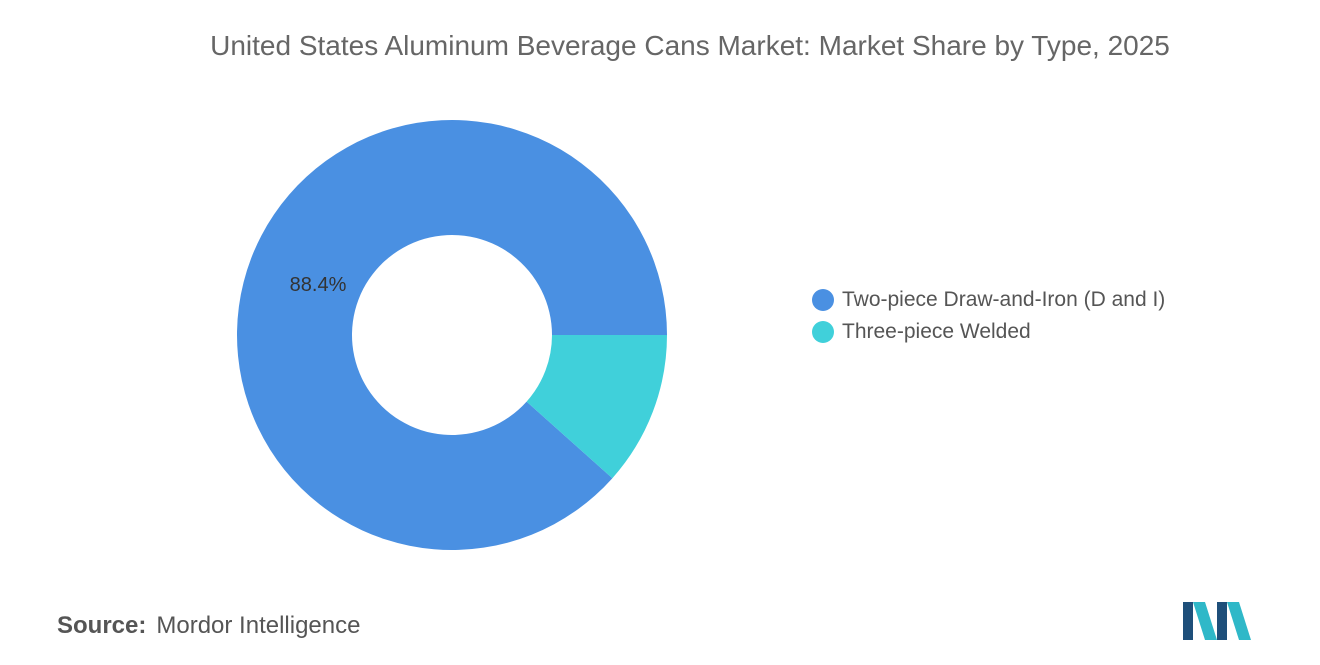 The width and height of the screenshot is (1320, 665). What do you see at coordinates (102, 625) in the screenshot?
I see `source-label: Source:` at bounding box center [102, 625].